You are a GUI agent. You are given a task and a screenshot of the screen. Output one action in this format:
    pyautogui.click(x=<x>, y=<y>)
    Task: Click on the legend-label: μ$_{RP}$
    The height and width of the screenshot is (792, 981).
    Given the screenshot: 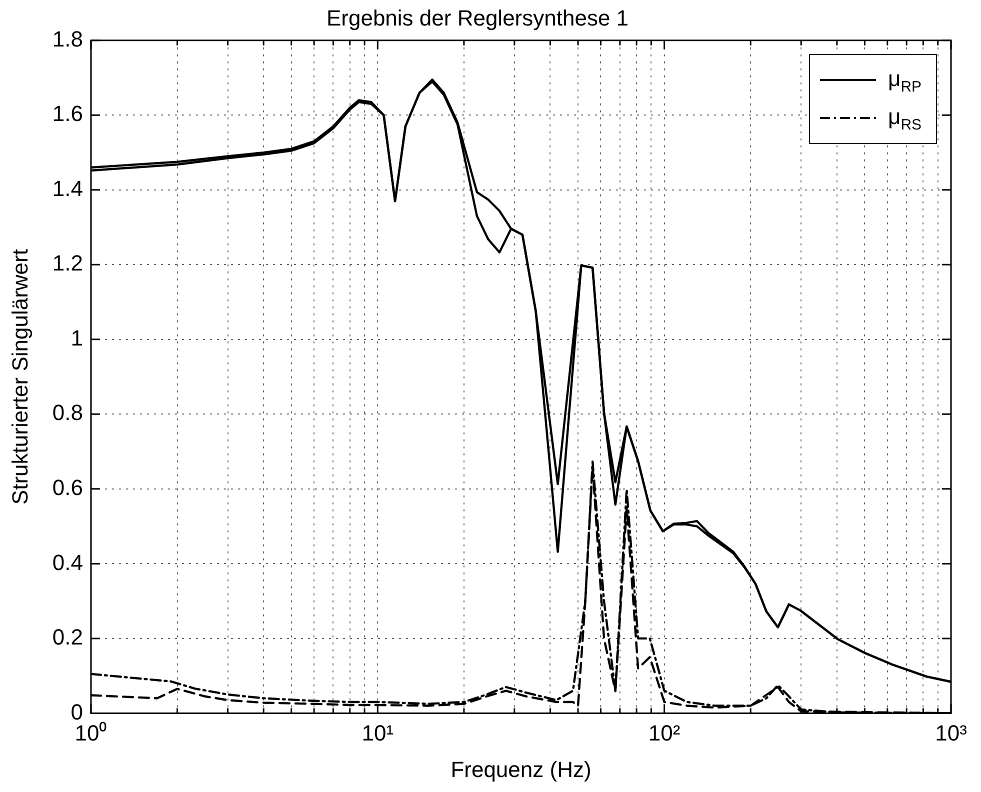 What is the action you would take?
    pyautogui.click(x=905, y=81)
    